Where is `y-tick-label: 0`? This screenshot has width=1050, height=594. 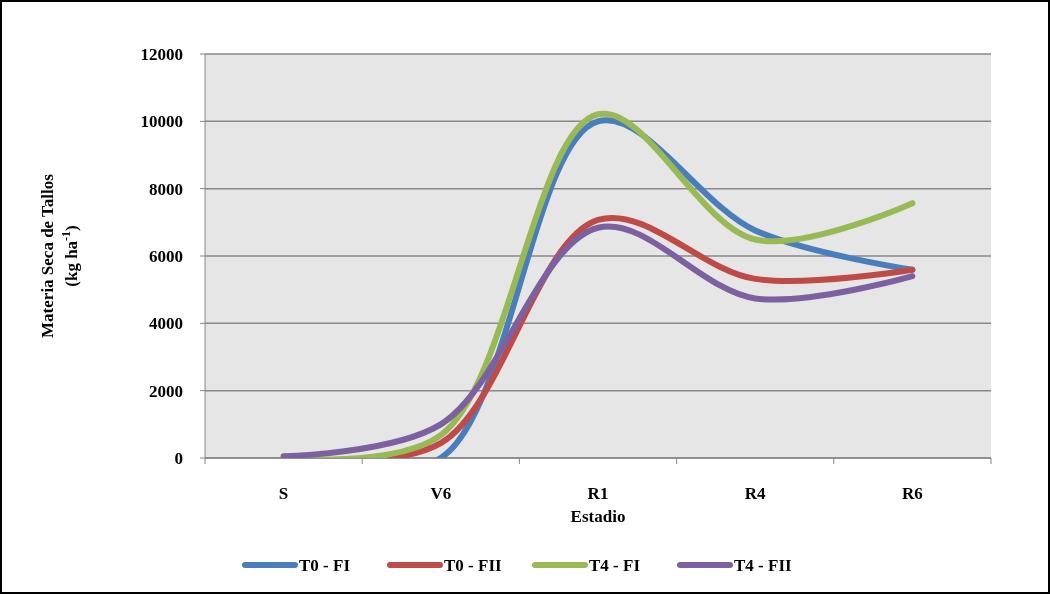 y-tick-label: 0 is located at coordinates (178, 458).